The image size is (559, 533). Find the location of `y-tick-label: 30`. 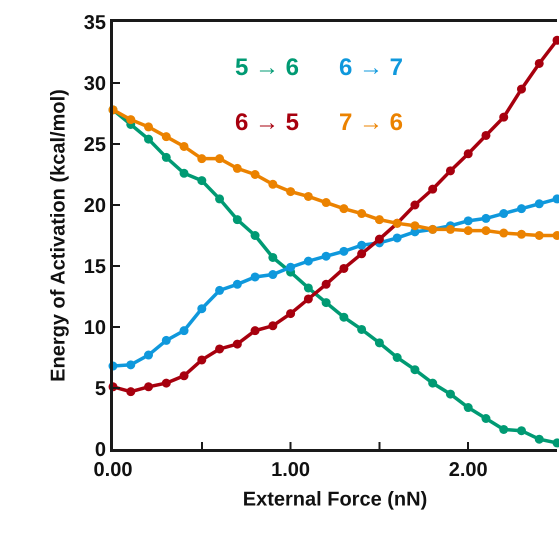

y-tick-label: 30 is located at coordinates (95, 84).